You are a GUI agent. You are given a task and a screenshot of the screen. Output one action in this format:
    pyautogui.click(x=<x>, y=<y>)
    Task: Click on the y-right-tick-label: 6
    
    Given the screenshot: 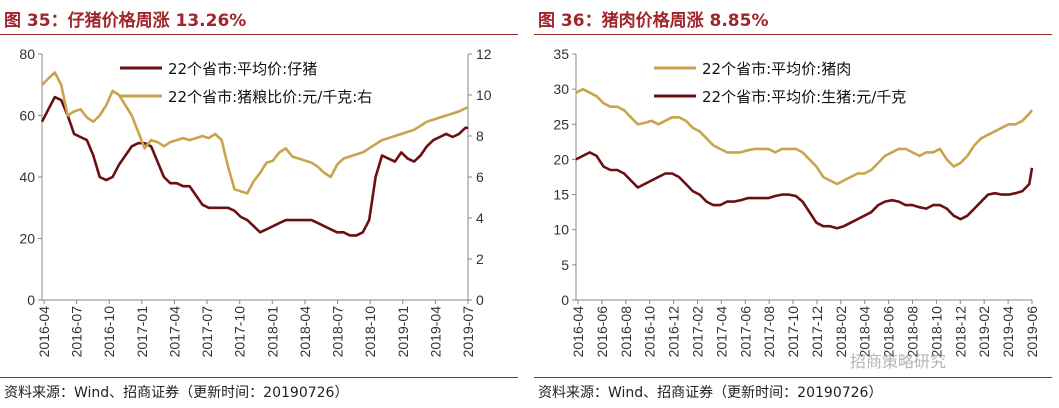 What is the action you would take?
    pyautogui.click(x=480, y=177)
    